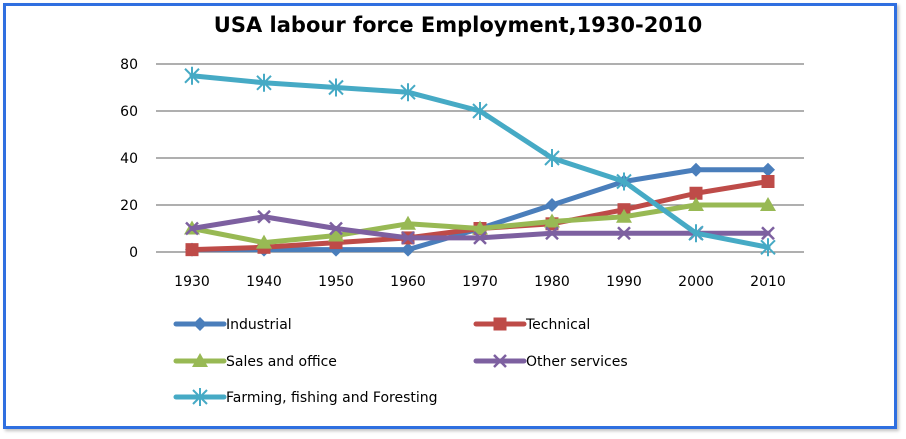 The height and width of the screenshot is (439, 906). Describe the element at coordinates (557, 325) in the screenshot. I see `legend-label: Technical` at that location.